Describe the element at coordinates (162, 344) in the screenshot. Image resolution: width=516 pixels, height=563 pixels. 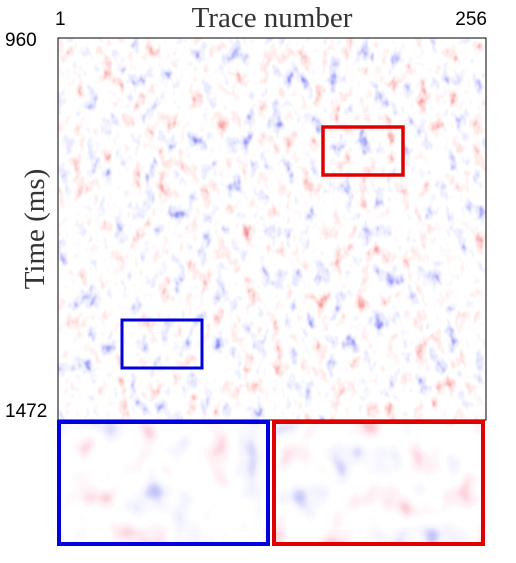
I see `blue-zoom-box` at that location.